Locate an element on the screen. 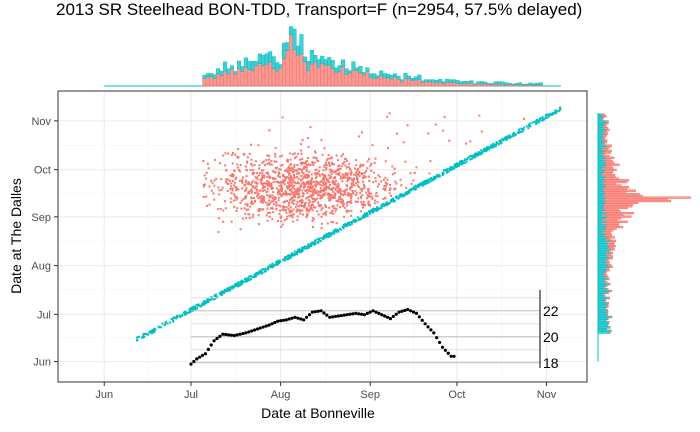 The image size is (700, 432). y-tick-label: Aug is located at coordinates (41, 267).